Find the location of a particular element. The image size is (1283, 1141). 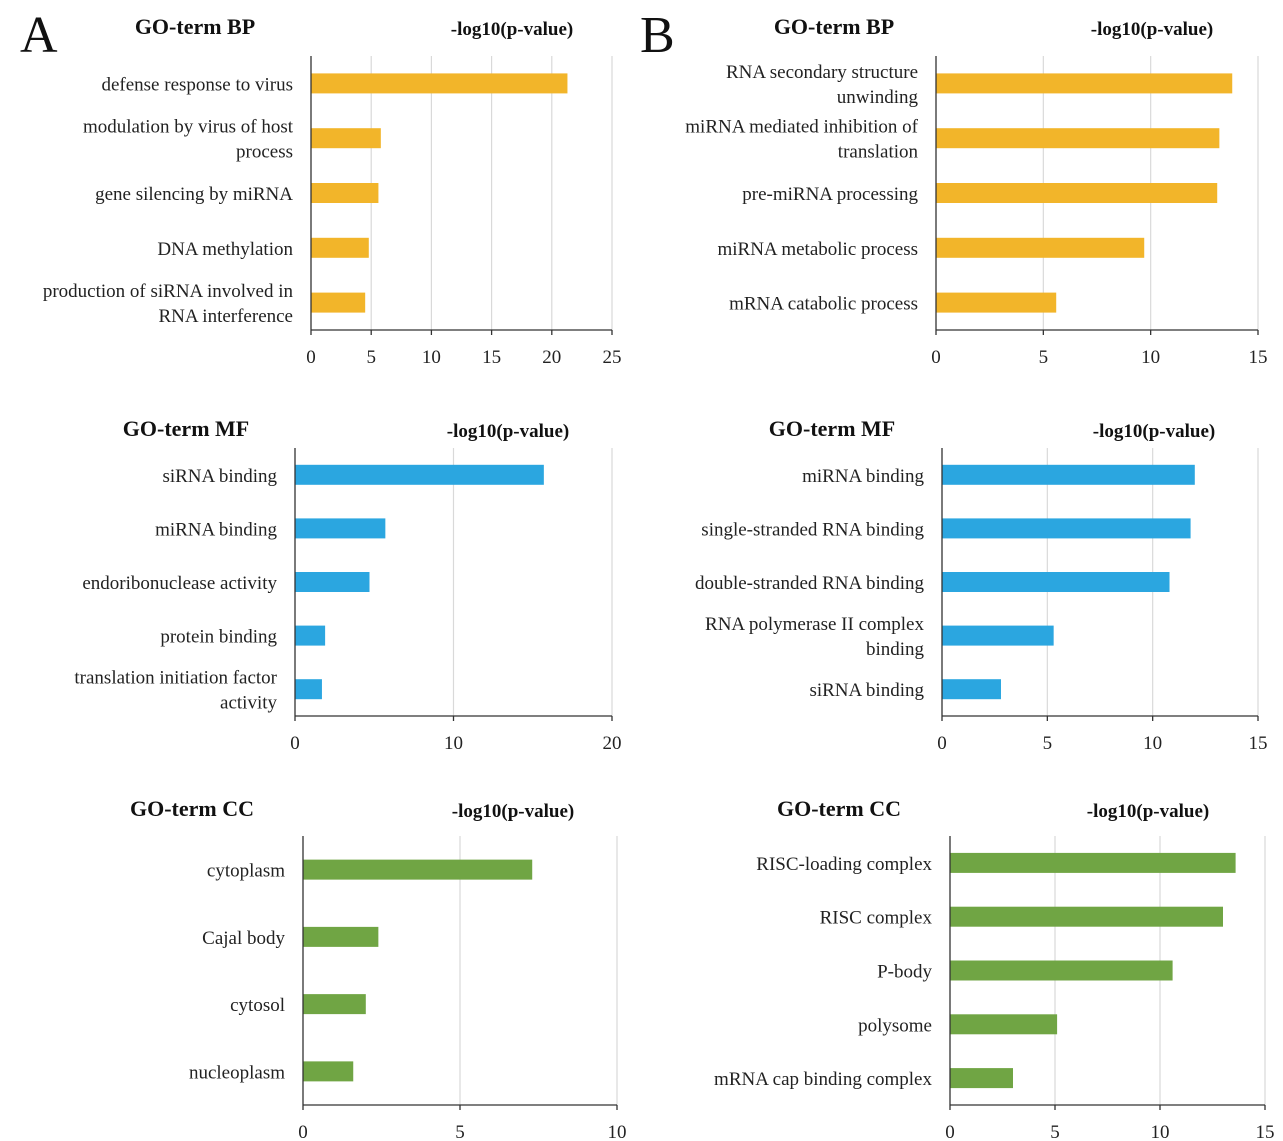

category-label: cytoplasm is located at coordinates (246, 871).